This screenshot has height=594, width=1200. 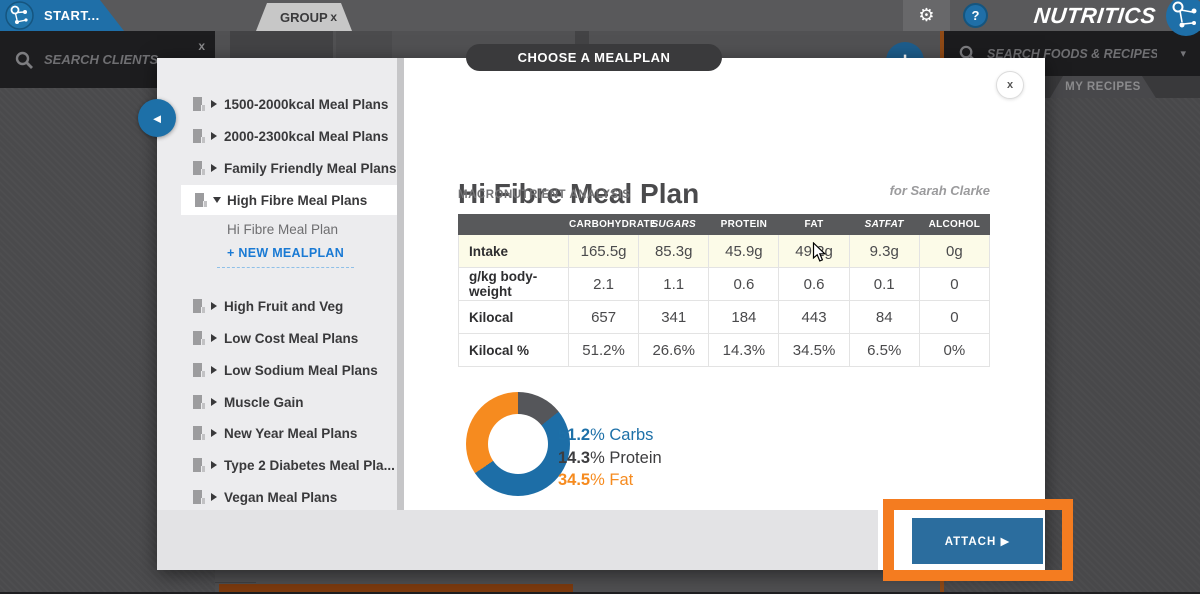 What do you see at coordinates (939, 190) in the screenshot?
I see `plan-for-client: for Sarah Clarke` at bounding box center [939, 190].